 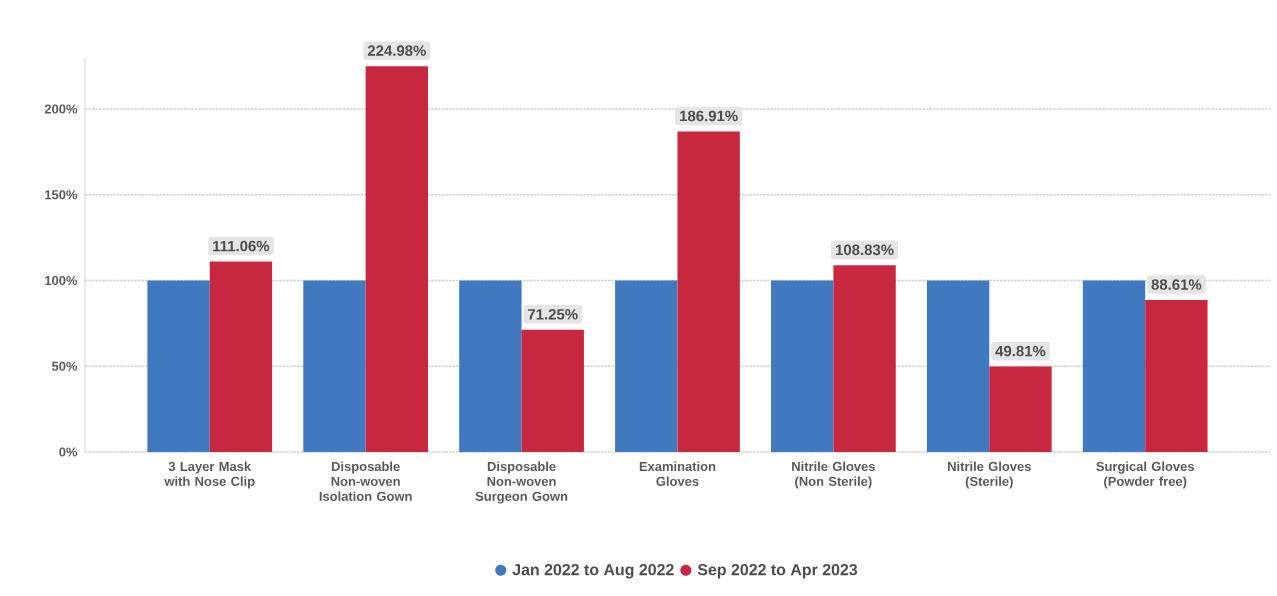 I want to click on y-tick-label: 50%, so click(x=64, y=366).